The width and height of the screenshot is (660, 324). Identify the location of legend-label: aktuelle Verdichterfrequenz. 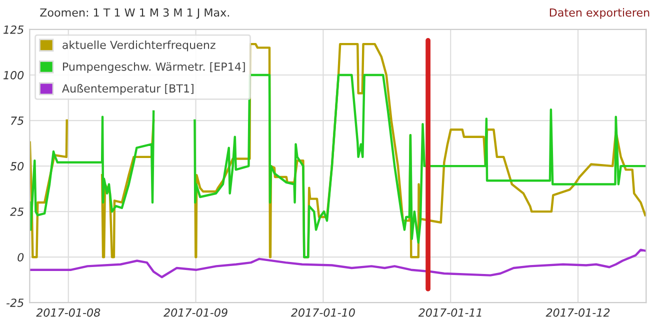
(139, 46).